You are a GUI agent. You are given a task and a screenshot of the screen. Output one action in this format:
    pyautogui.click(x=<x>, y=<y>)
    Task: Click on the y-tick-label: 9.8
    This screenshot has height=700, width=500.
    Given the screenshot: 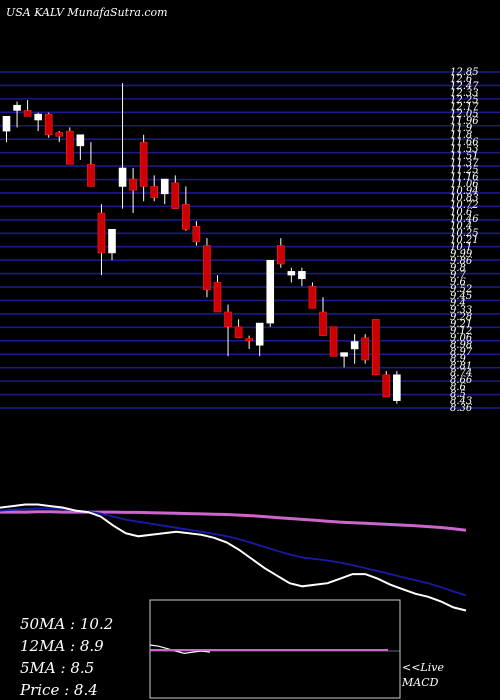 What is the action you would take?
    pyautogui.click(x=458, y=268)
    